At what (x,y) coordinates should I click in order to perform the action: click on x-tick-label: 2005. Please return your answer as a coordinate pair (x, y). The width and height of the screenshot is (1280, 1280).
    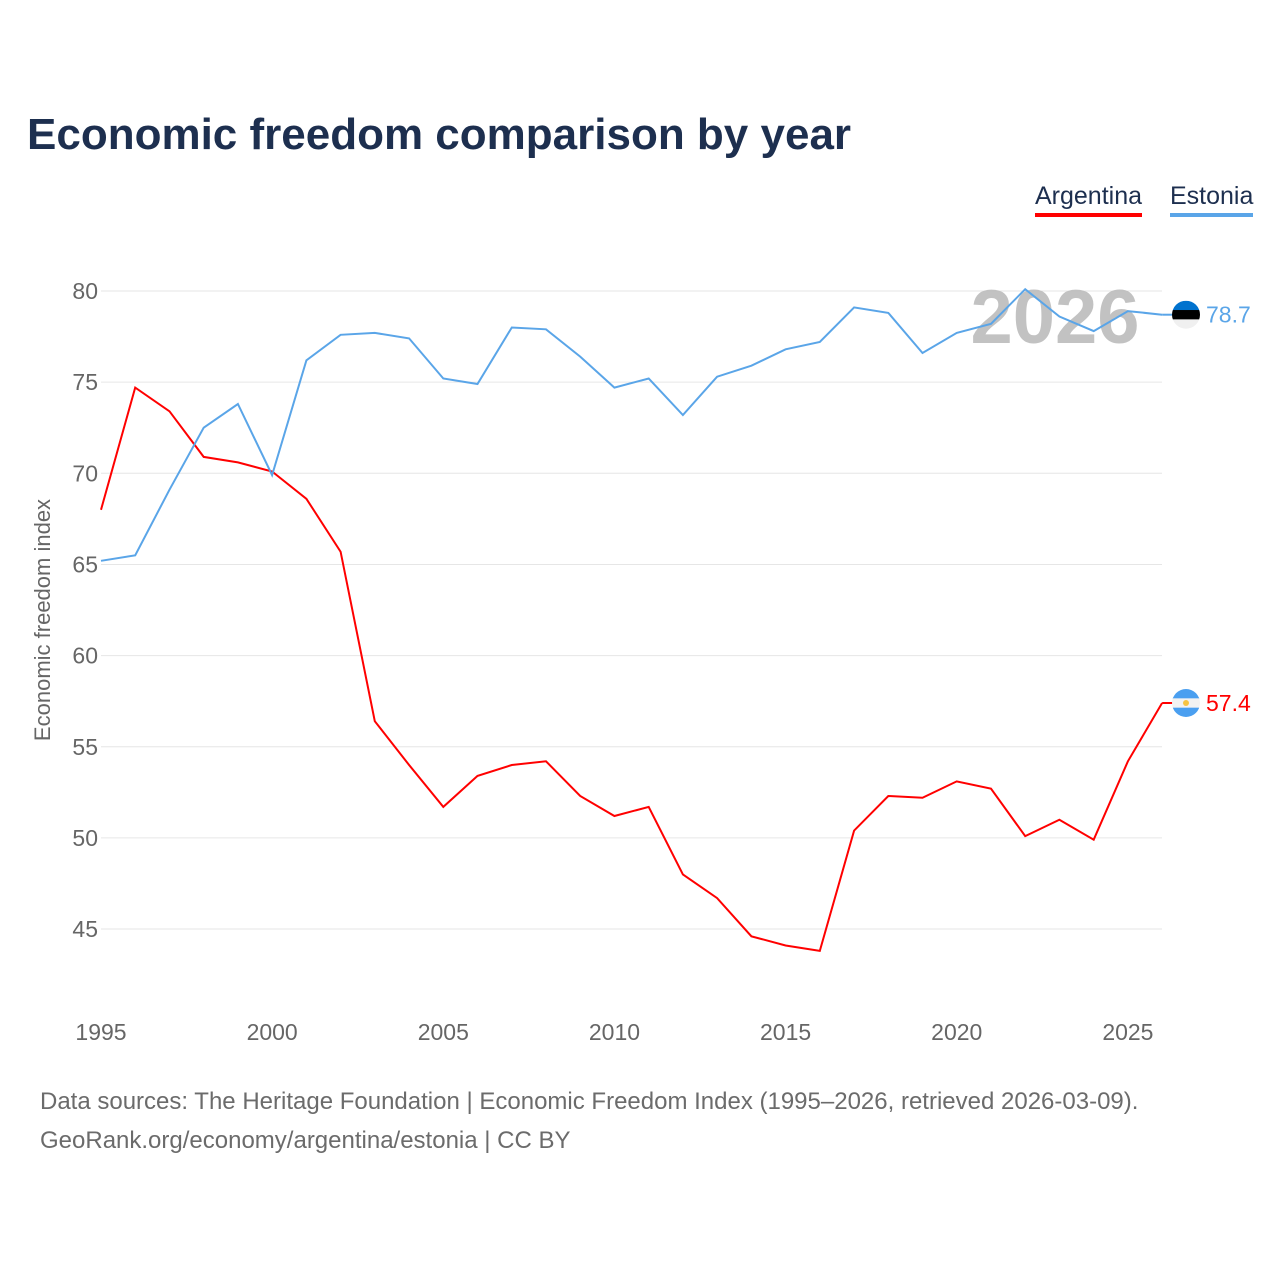
    Looking at the image, I should click on (443, 1032).